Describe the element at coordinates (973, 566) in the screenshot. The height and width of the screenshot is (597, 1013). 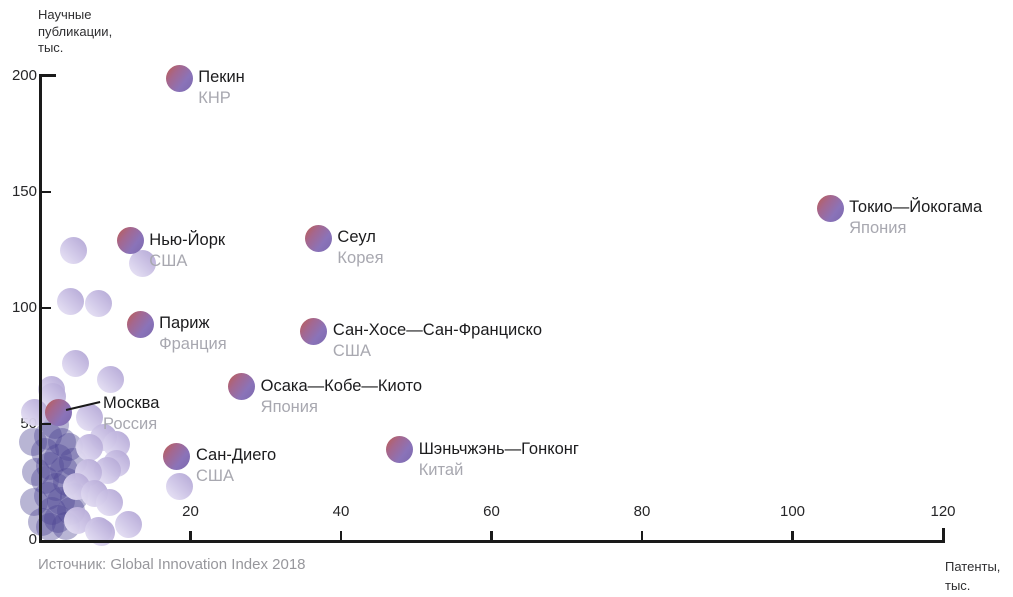
I see `x-axis-title-line: Патенты,` at that location.